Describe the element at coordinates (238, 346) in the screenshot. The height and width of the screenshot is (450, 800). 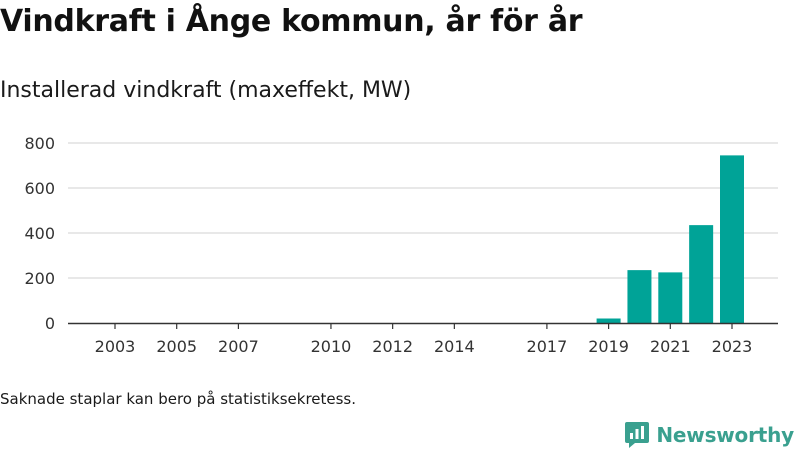
I see `x-tick-label: 2007` at that location.